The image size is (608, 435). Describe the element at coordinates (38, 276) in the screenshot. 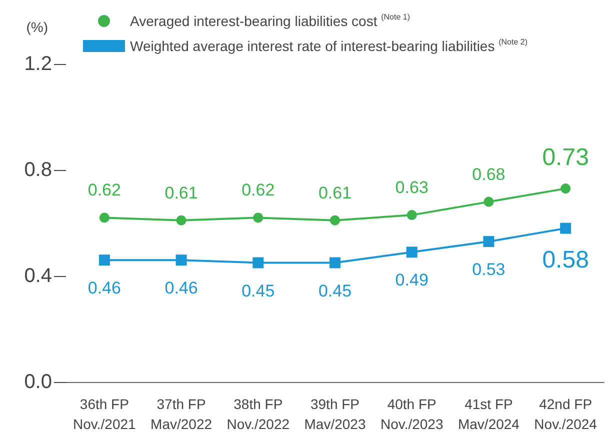

I see `y-tick-label: 0.4` at that location.